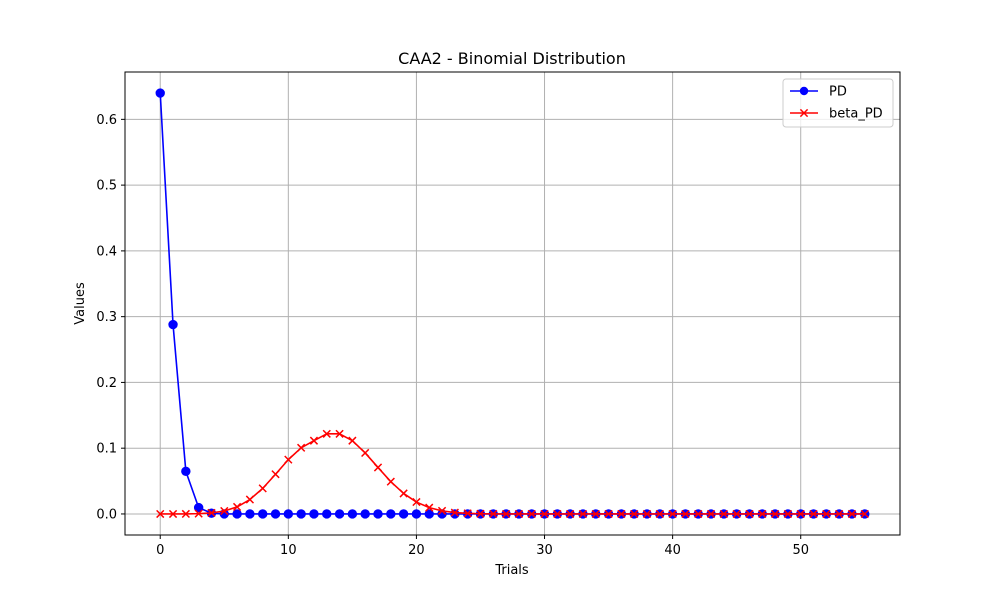 The width and height of the screenshot is (1000, 600). Describe the element at coordinates (800, 550) in the screenshot. I see `x-tick-label: 50` at that location.